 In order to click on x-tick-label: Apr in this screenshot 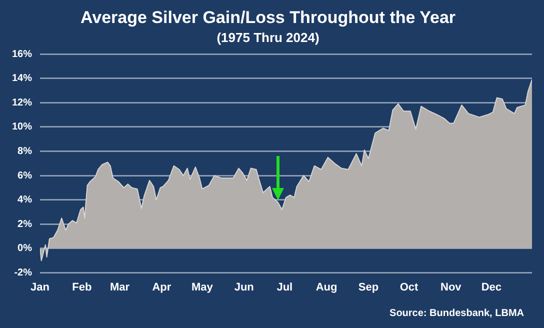, I will do `click(162, 287)`.